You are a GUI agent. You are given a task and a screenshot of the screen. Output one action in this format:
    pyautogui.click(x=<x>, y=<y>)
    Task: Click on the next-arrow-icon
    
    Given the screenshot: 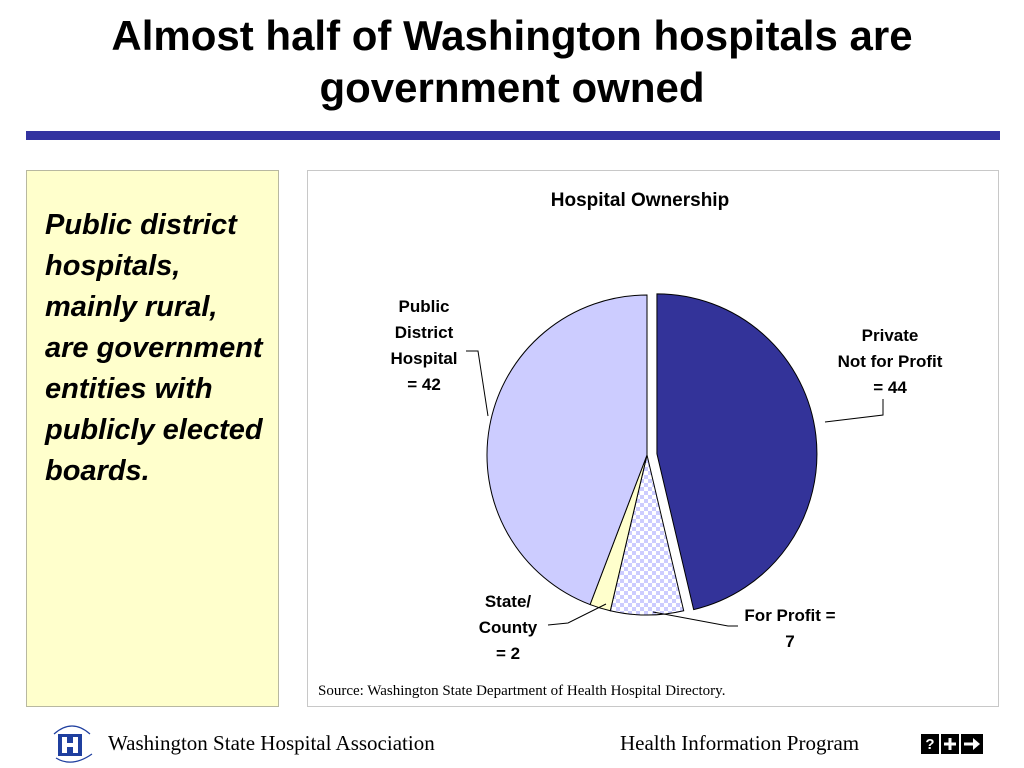 What is the action you would take?
    pyautogui.click(x=972, y=744)
    